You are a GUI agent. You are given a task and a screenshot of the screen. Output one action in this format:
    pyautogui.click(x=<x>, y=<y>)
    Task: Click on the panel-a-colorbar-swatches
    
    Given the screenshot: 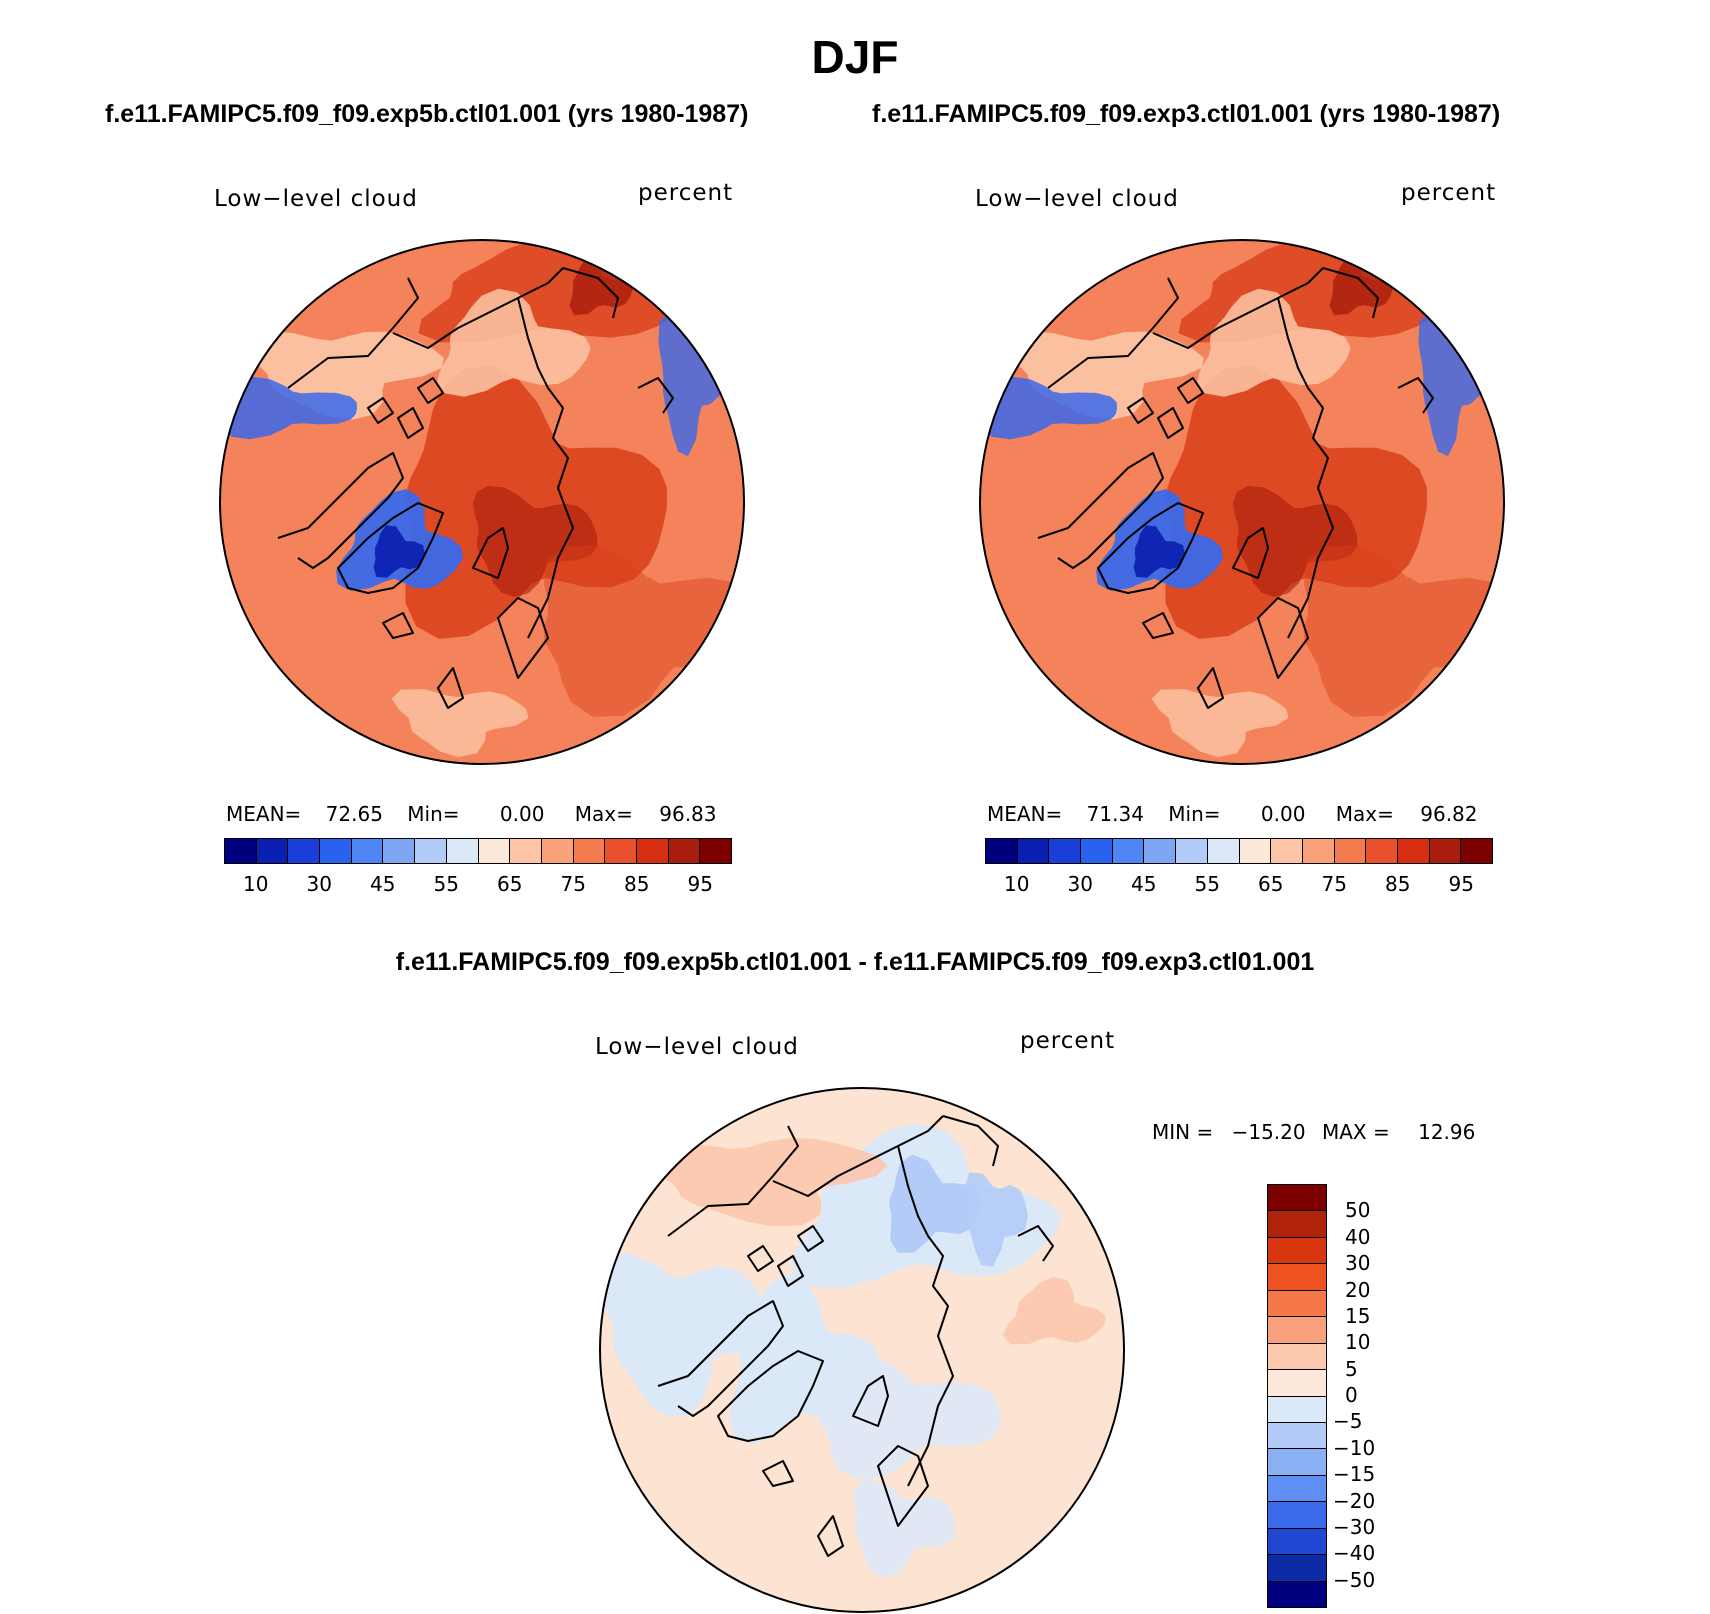 What is the action you would take?
    pyautogui.click(x=478, y=851)
    